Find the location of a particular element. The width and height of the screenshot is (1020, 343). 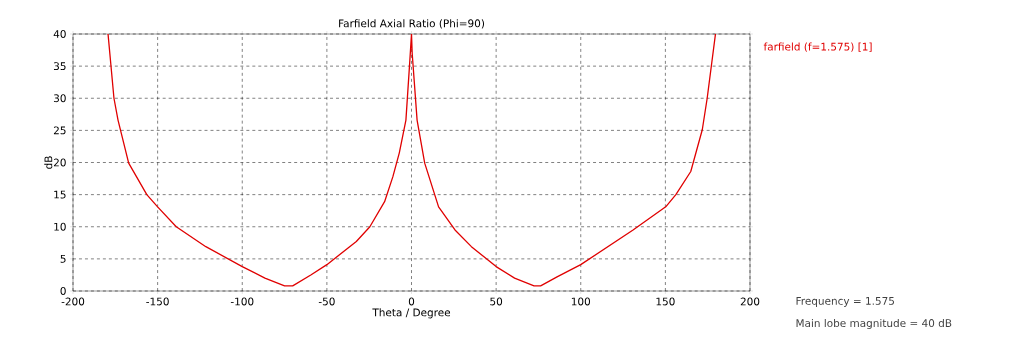

y-tick-label: 25 is located at coordinates (59, 130).